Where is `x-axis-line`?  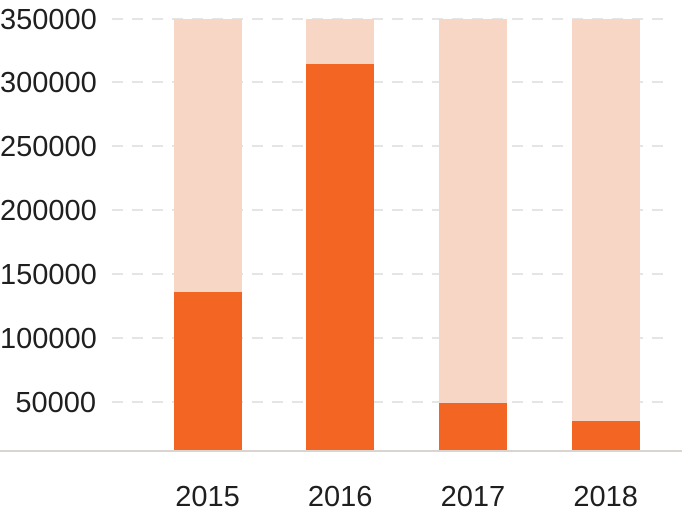
x-axis-line is located at coordinates (341, 451).